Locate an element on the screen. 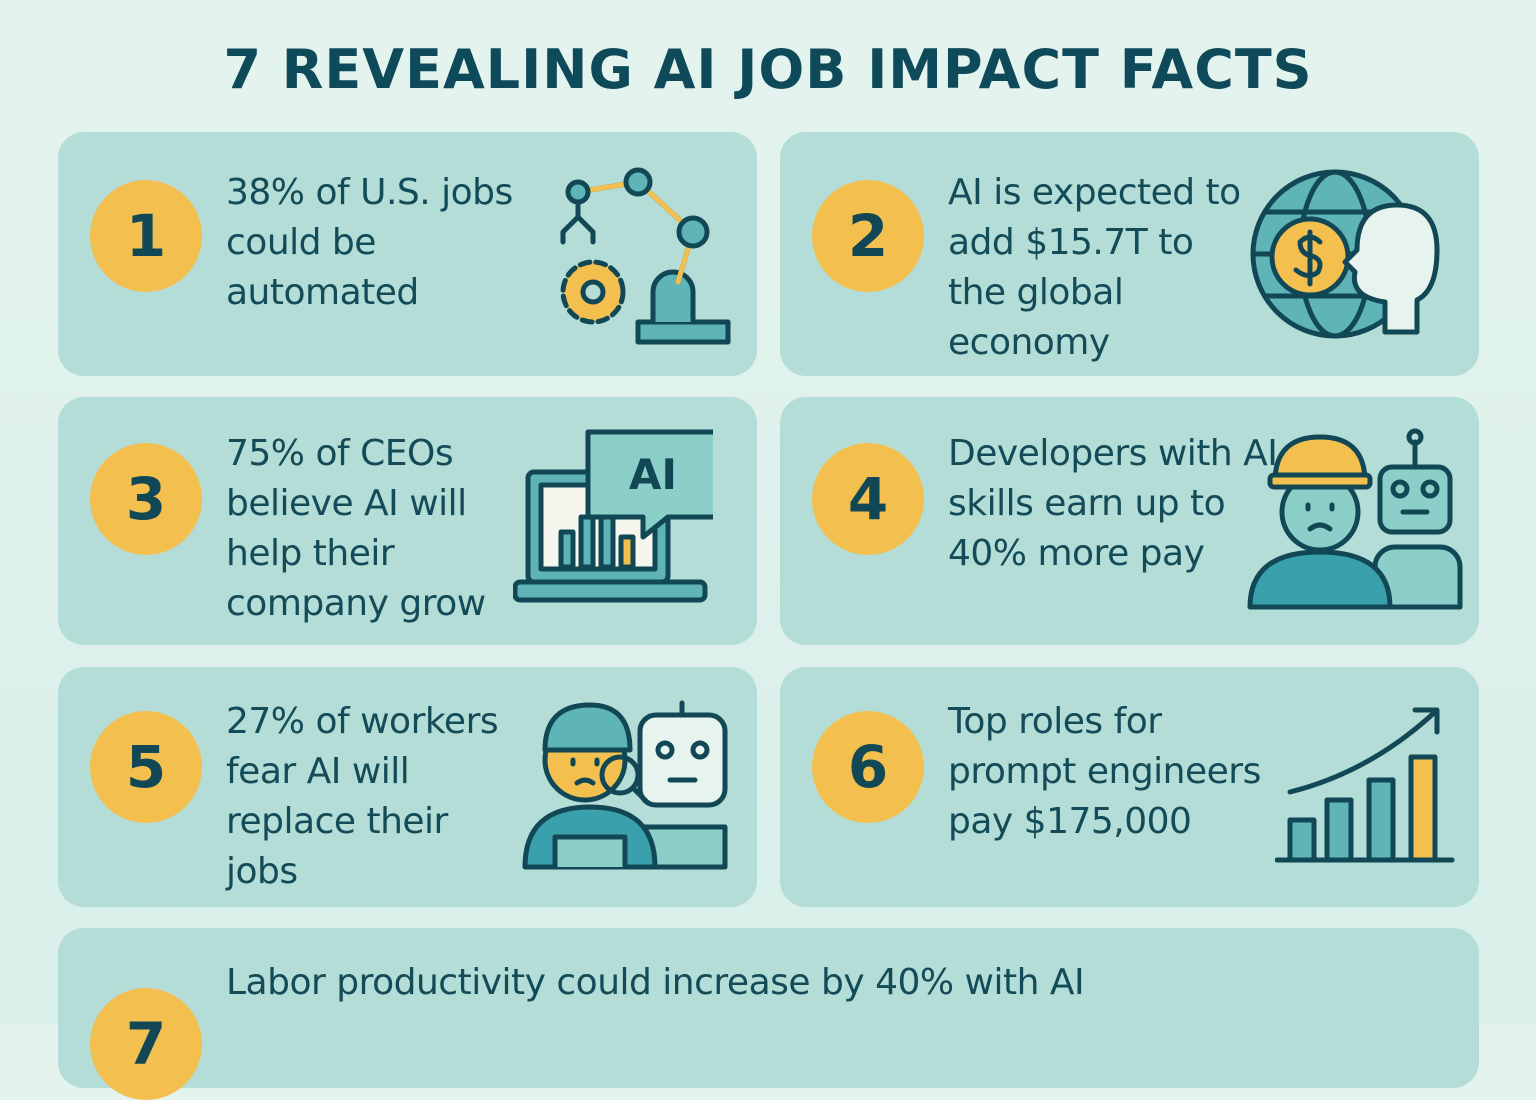 Image resolution: width=1536 pixels, height=1100 pixels. fact-card: 1 38% of U.S. jobs could be automated is located at coordinates (407, 254).